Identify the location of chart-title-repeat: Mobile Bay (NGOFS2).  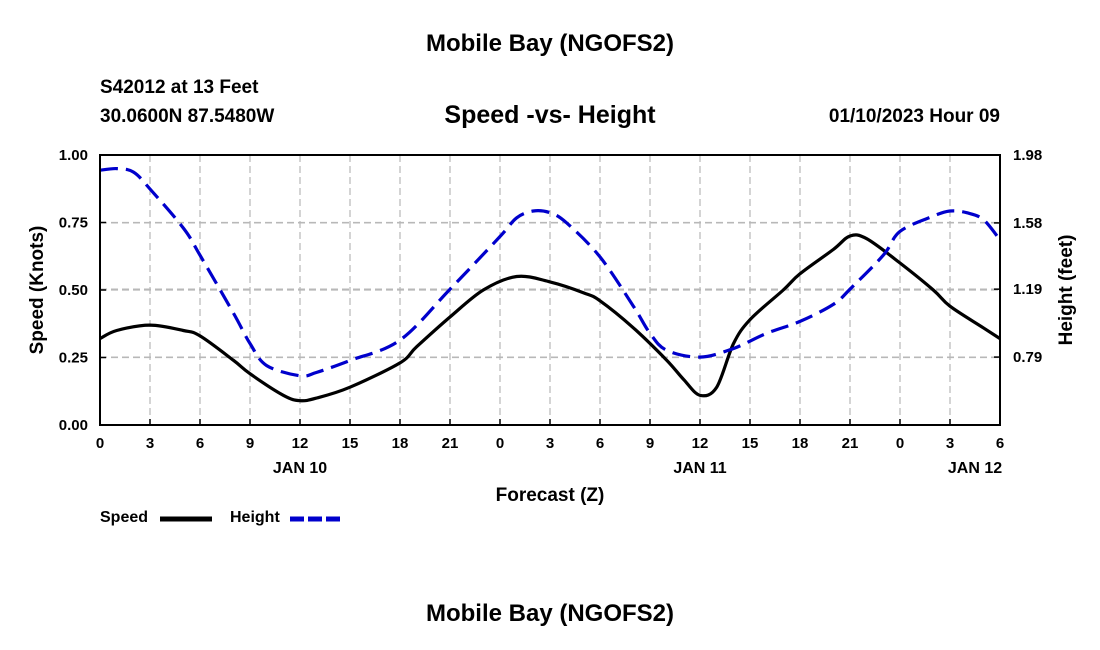
(550, 613).